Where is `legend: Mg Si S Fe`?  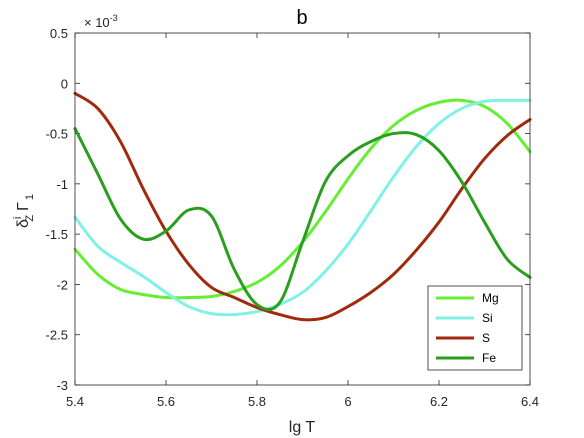 legend: Mg Si S Fe is located at coordinates (475, 328).